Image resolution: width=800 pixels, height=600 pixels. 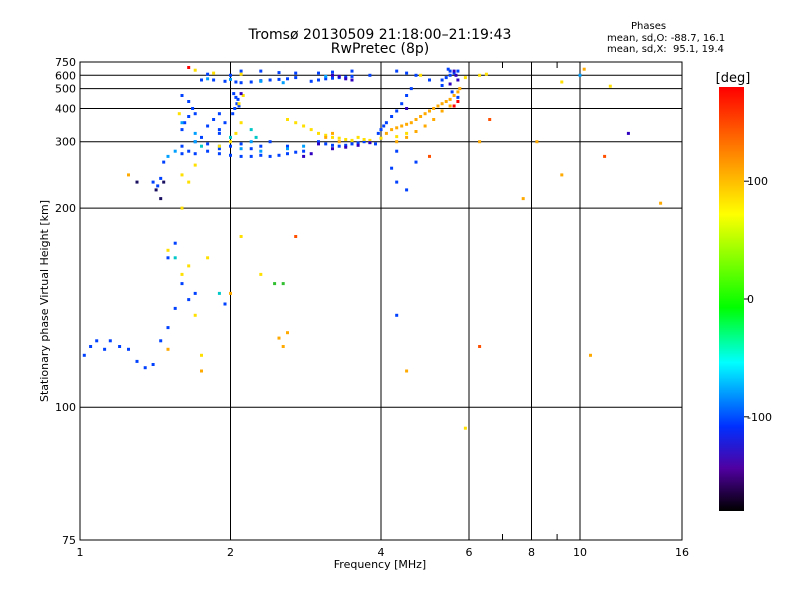 I want to click on colorbar, so click(x=731, y=299).